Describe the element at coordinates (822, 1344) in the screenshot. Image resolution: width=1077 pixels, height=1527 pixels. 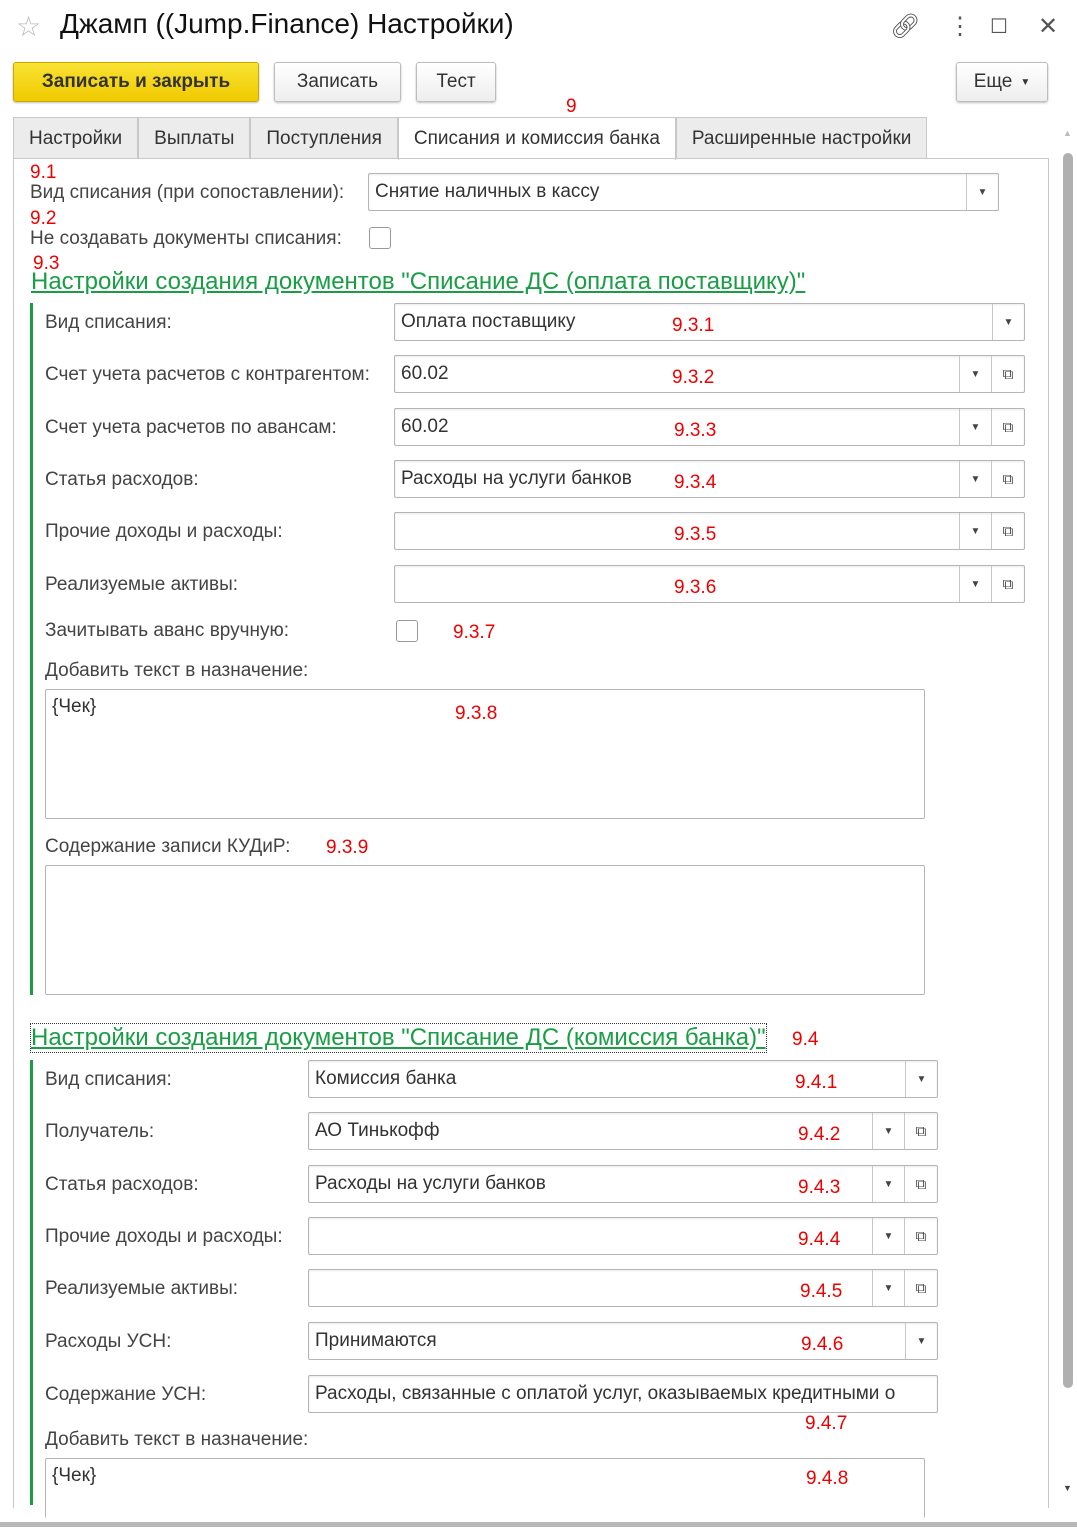
I see `annotation: 9.4.6` at that location.